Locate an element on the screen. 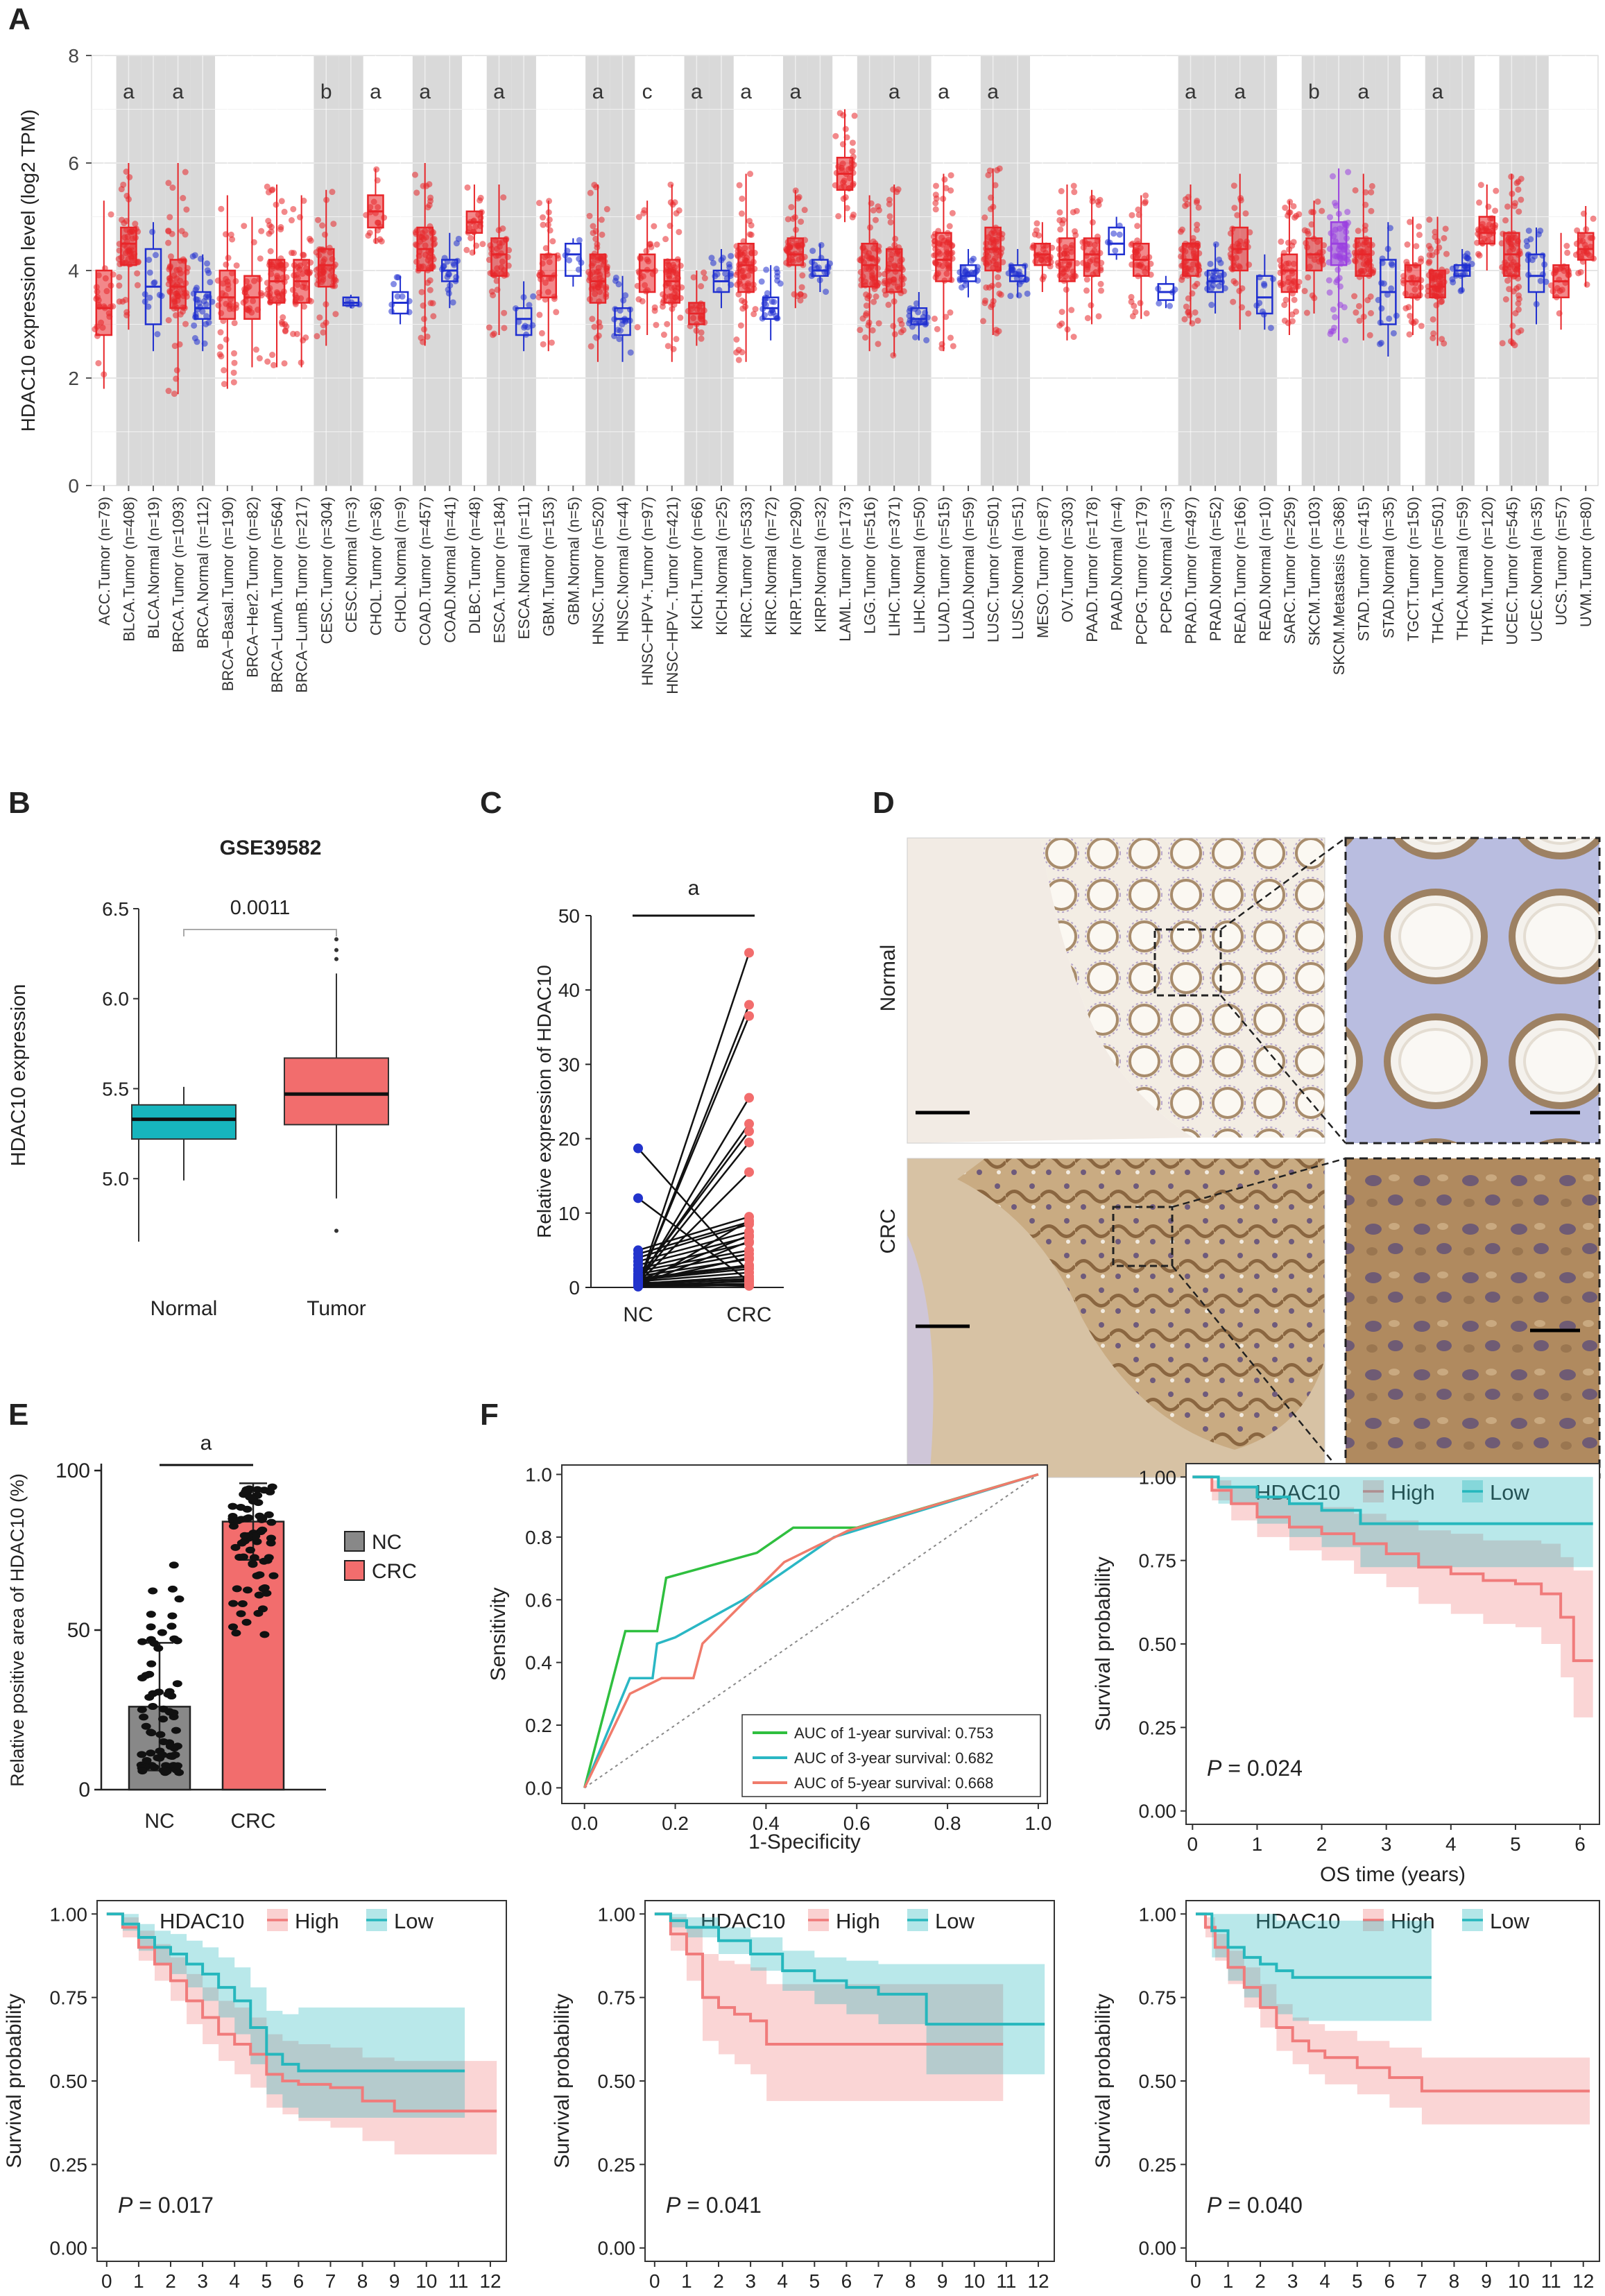 The height and width of the screenshot is (2296, 1605). panel-a-xtick-label: CESC.Normal (n=3) is located at coordinates (351, 565).